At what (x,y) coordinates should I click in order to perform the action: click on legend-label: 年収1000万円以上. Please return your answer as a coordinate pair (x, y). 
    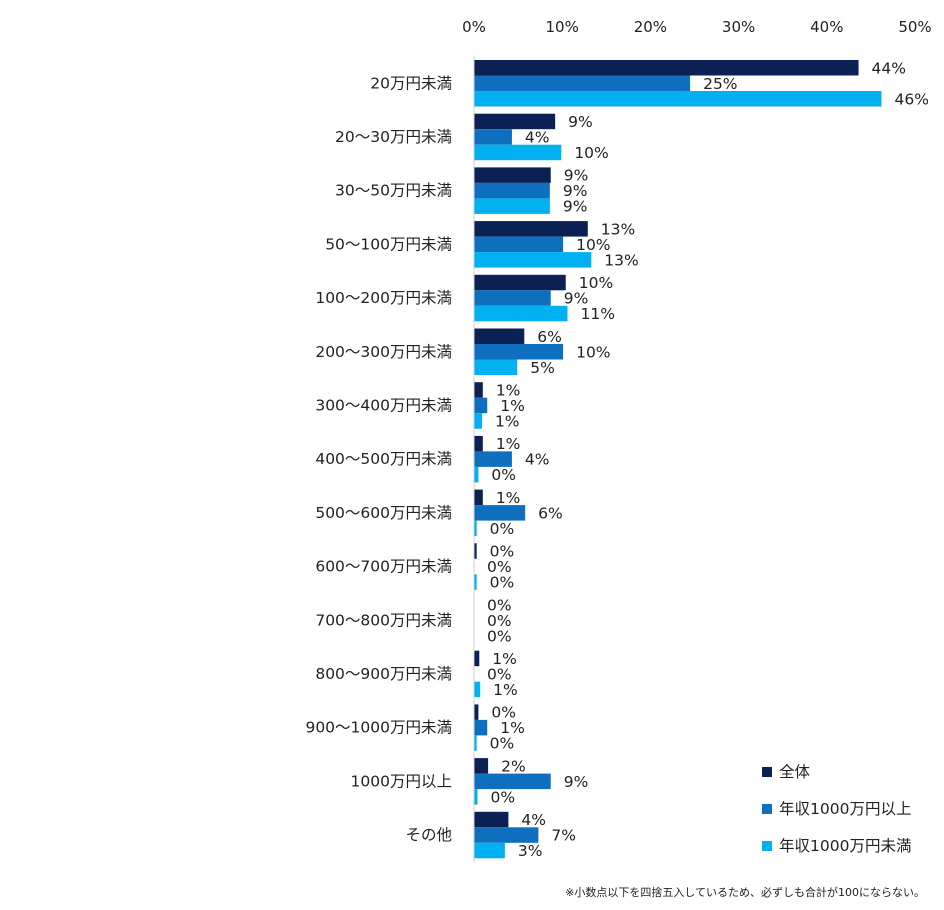
    Looking at the image, I should click on (845, 809).